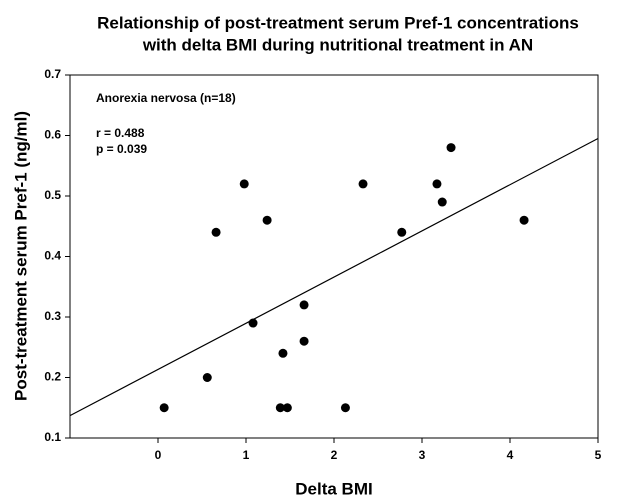 The image size is (622, 501). I want to click on x-tick-label: 0, so click(158, 455).